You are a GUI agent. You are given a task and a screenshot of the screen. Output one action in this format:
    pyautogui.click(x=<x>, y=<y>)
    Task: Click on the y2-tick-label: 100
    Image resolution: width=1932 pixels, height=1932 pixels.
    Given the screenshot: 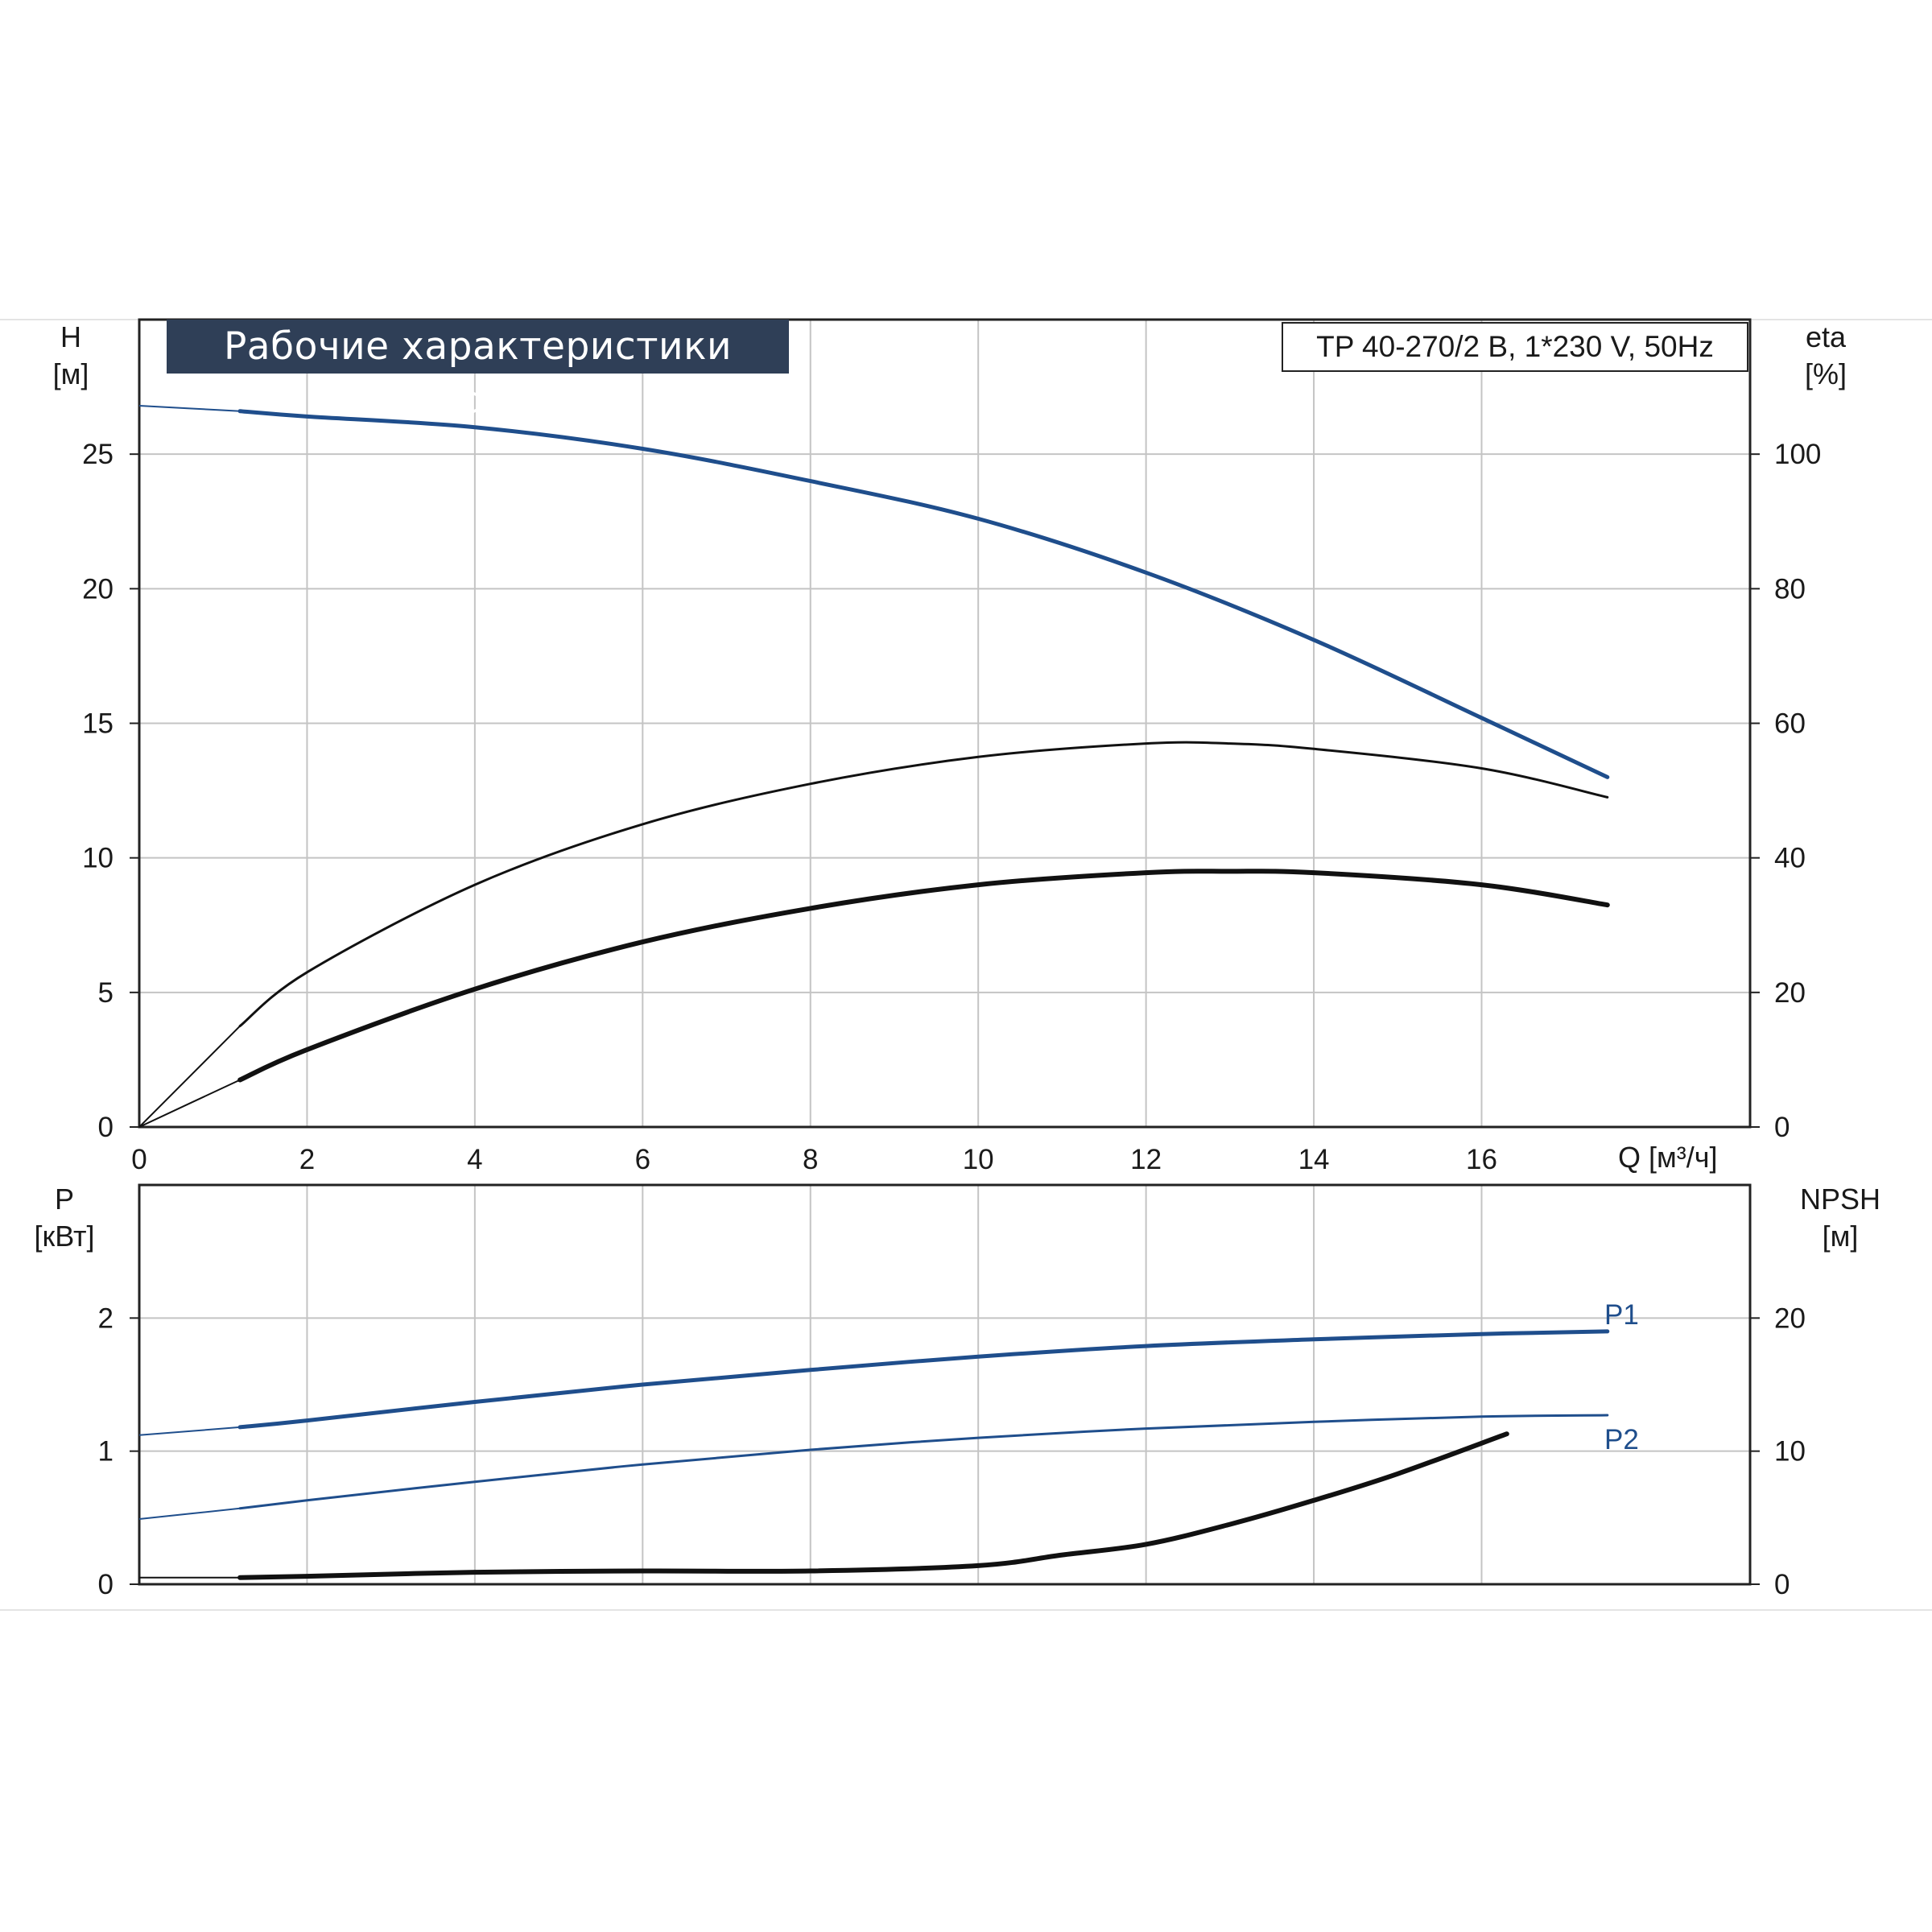 What is the action you would take?
    pyautogui.click(x=1797, y=454)
    